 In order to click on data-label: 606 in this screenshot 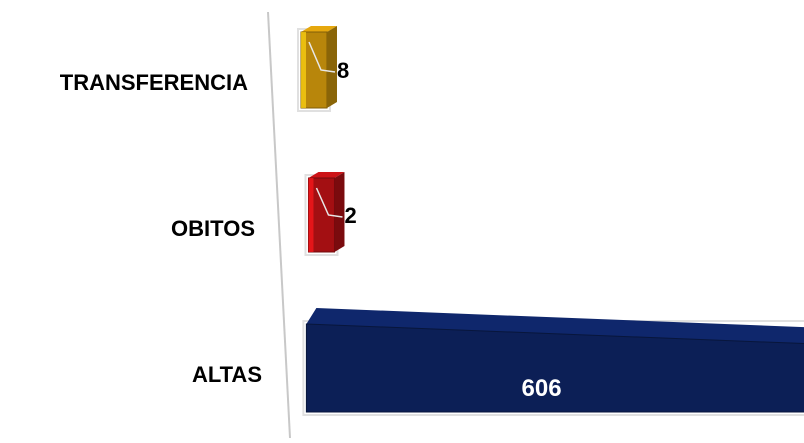, I will do `click(542, 388)`.